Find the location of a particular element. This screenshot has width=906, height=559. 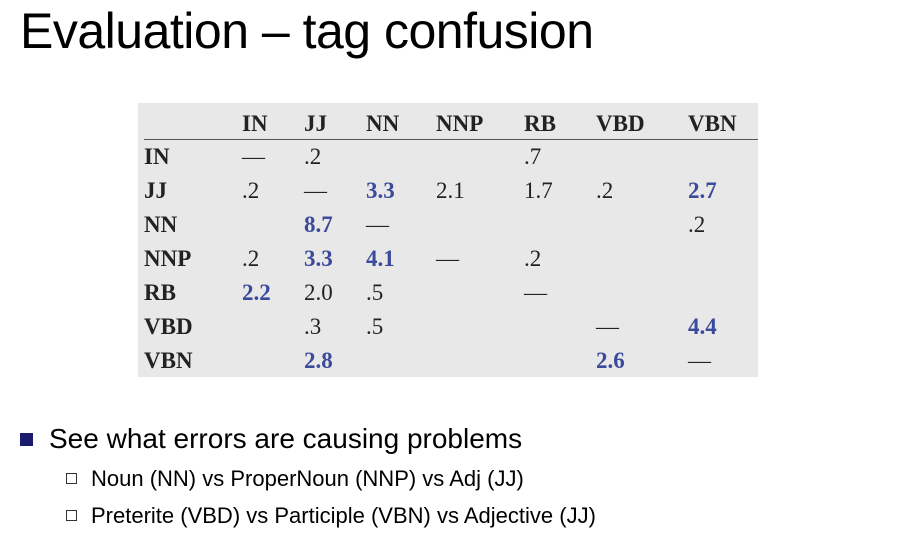

table-row: VBN 2.8 2.6 — is located at coordinates (451, 361).